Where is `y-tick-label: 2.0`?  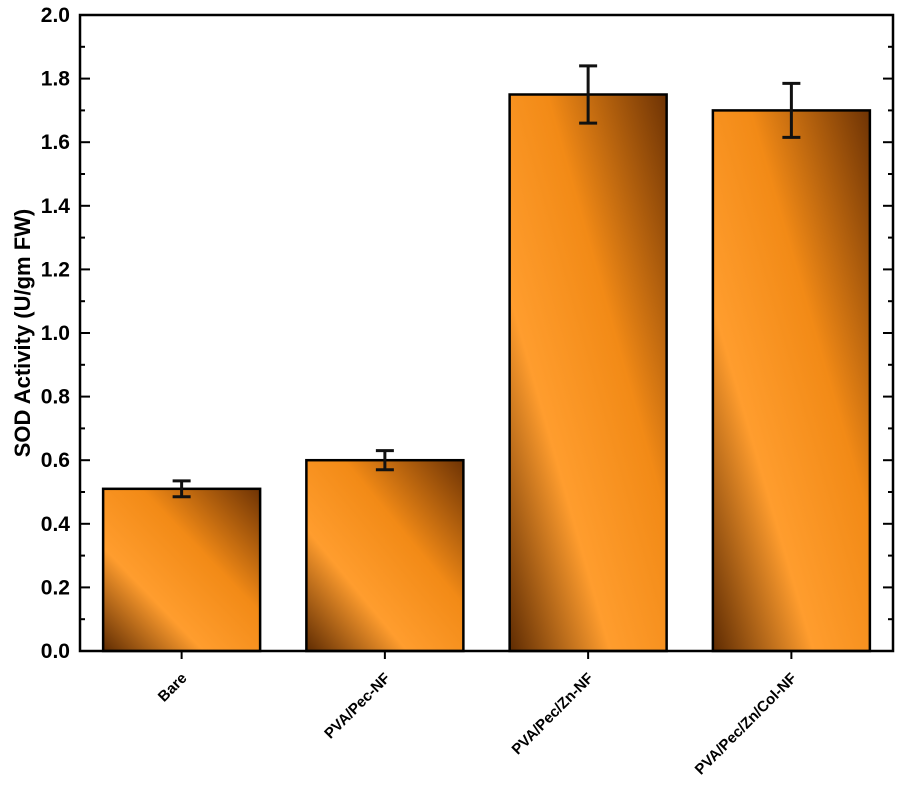 y-tick-label: 2.0 is located at coordinates (55, 15).